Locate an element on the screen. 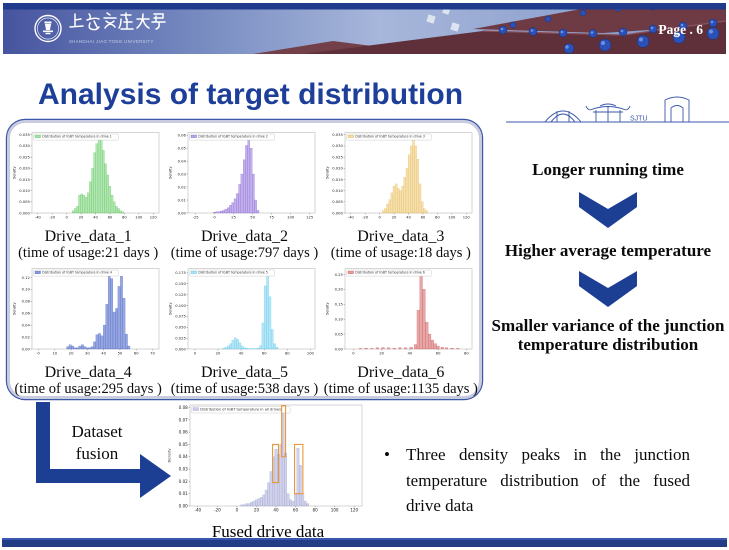 The image size is (729, 550). svg-text: 50 is located at coordinates (253, 217).